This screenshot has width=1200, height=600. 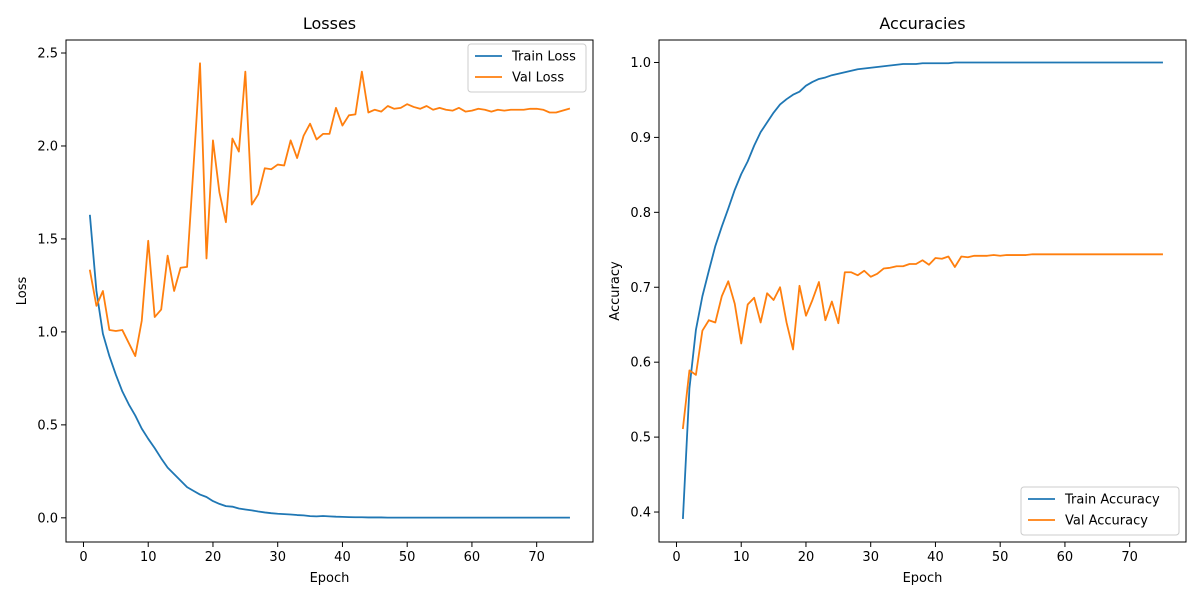 What do you see at coordinates (543, 57) in the screenshot?
I see `legend-entry: Train Loss` at bounding box center [543, 57].